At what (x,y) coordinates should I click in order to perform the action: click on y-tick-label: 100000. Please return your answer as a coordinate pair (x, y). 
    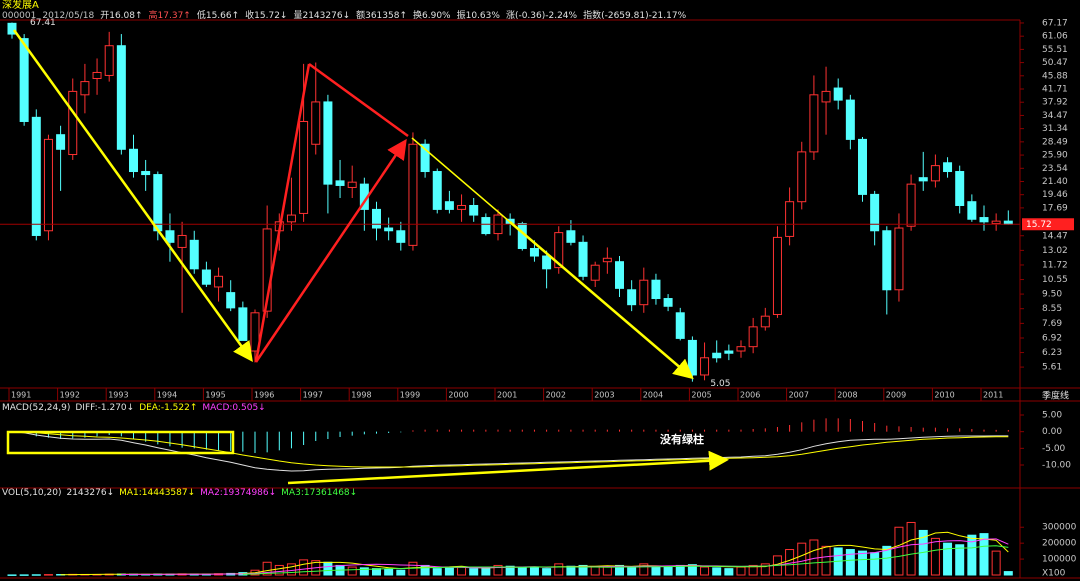
    Looking at the image, I should click on (1059, 560).